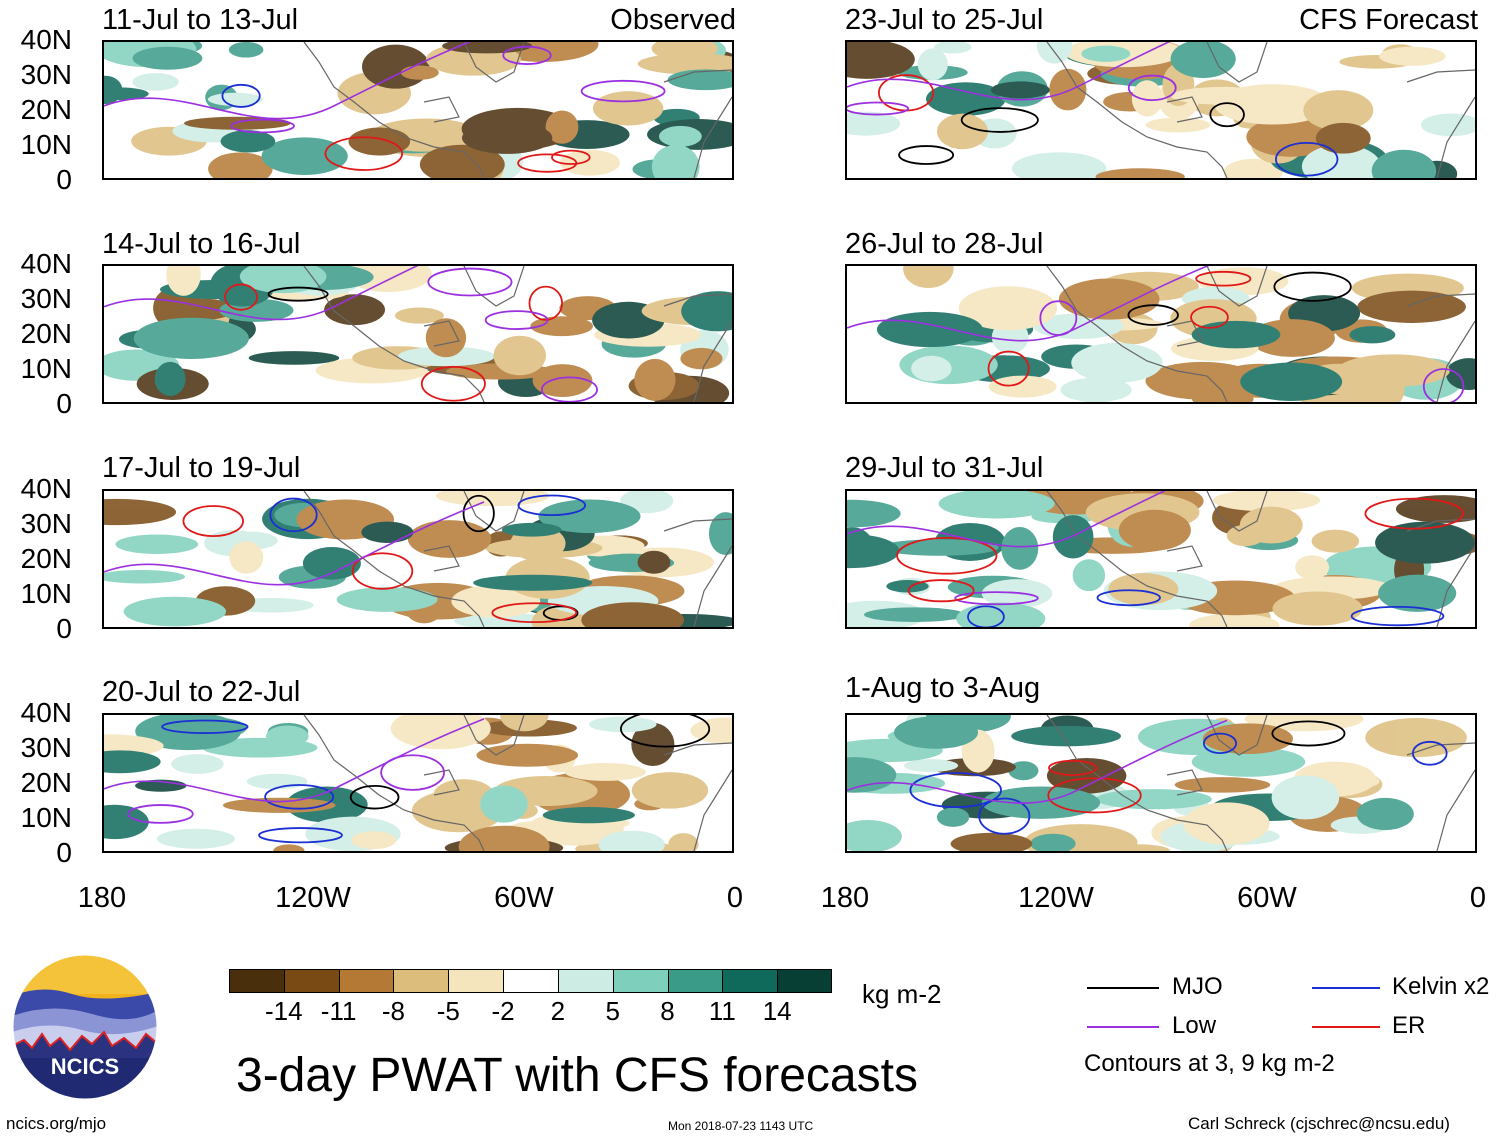 The image size is (1510, 1141). What do you see at coordinates (201, 692) in the screenshot?
I see `panel-title: 20-Jul to 22-Jul` at bounding box center [201, 692].